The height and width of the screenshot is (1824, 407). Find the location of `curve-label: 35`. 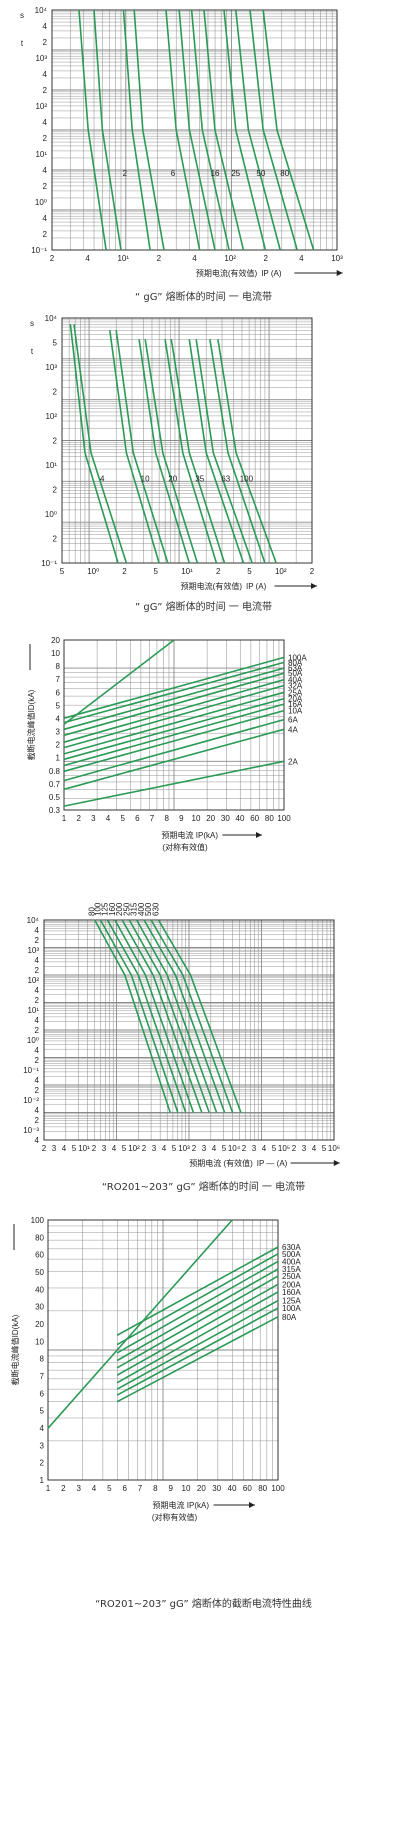

curve-label: 35 is located at coordinates (199, 478).